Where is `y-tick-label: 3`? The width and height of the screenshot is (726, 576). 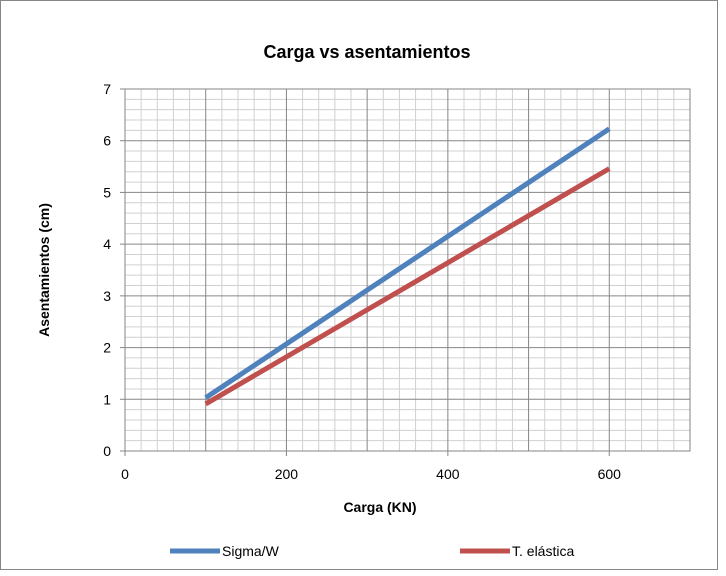
y-tick-label: 3 is located at coordinates (107, 296).